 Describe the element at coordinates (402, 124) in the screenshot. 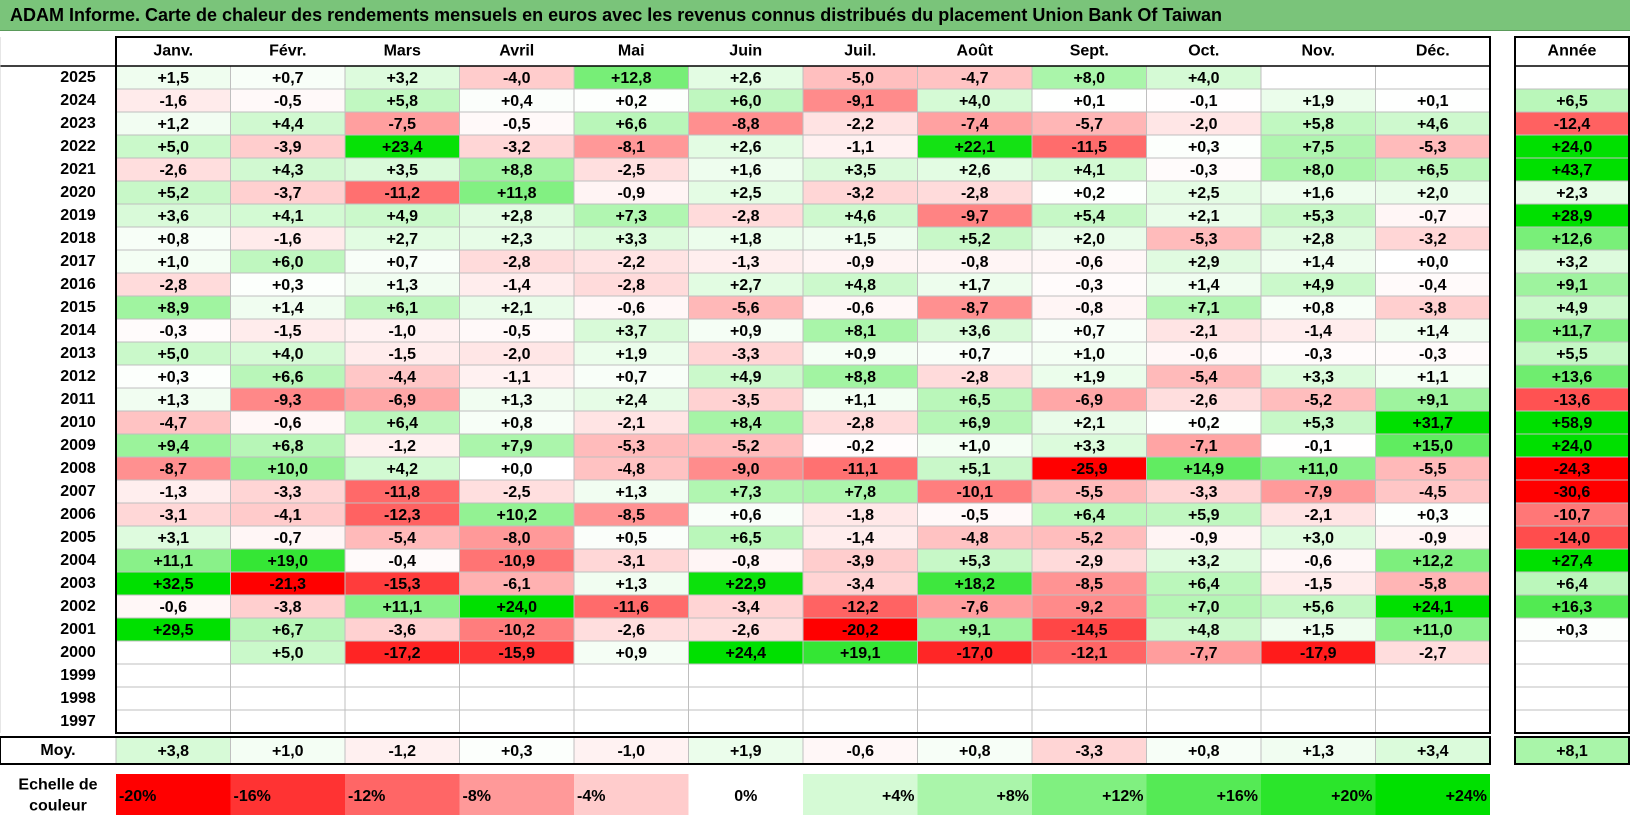

I see `cell-value: -7,5` at that location.